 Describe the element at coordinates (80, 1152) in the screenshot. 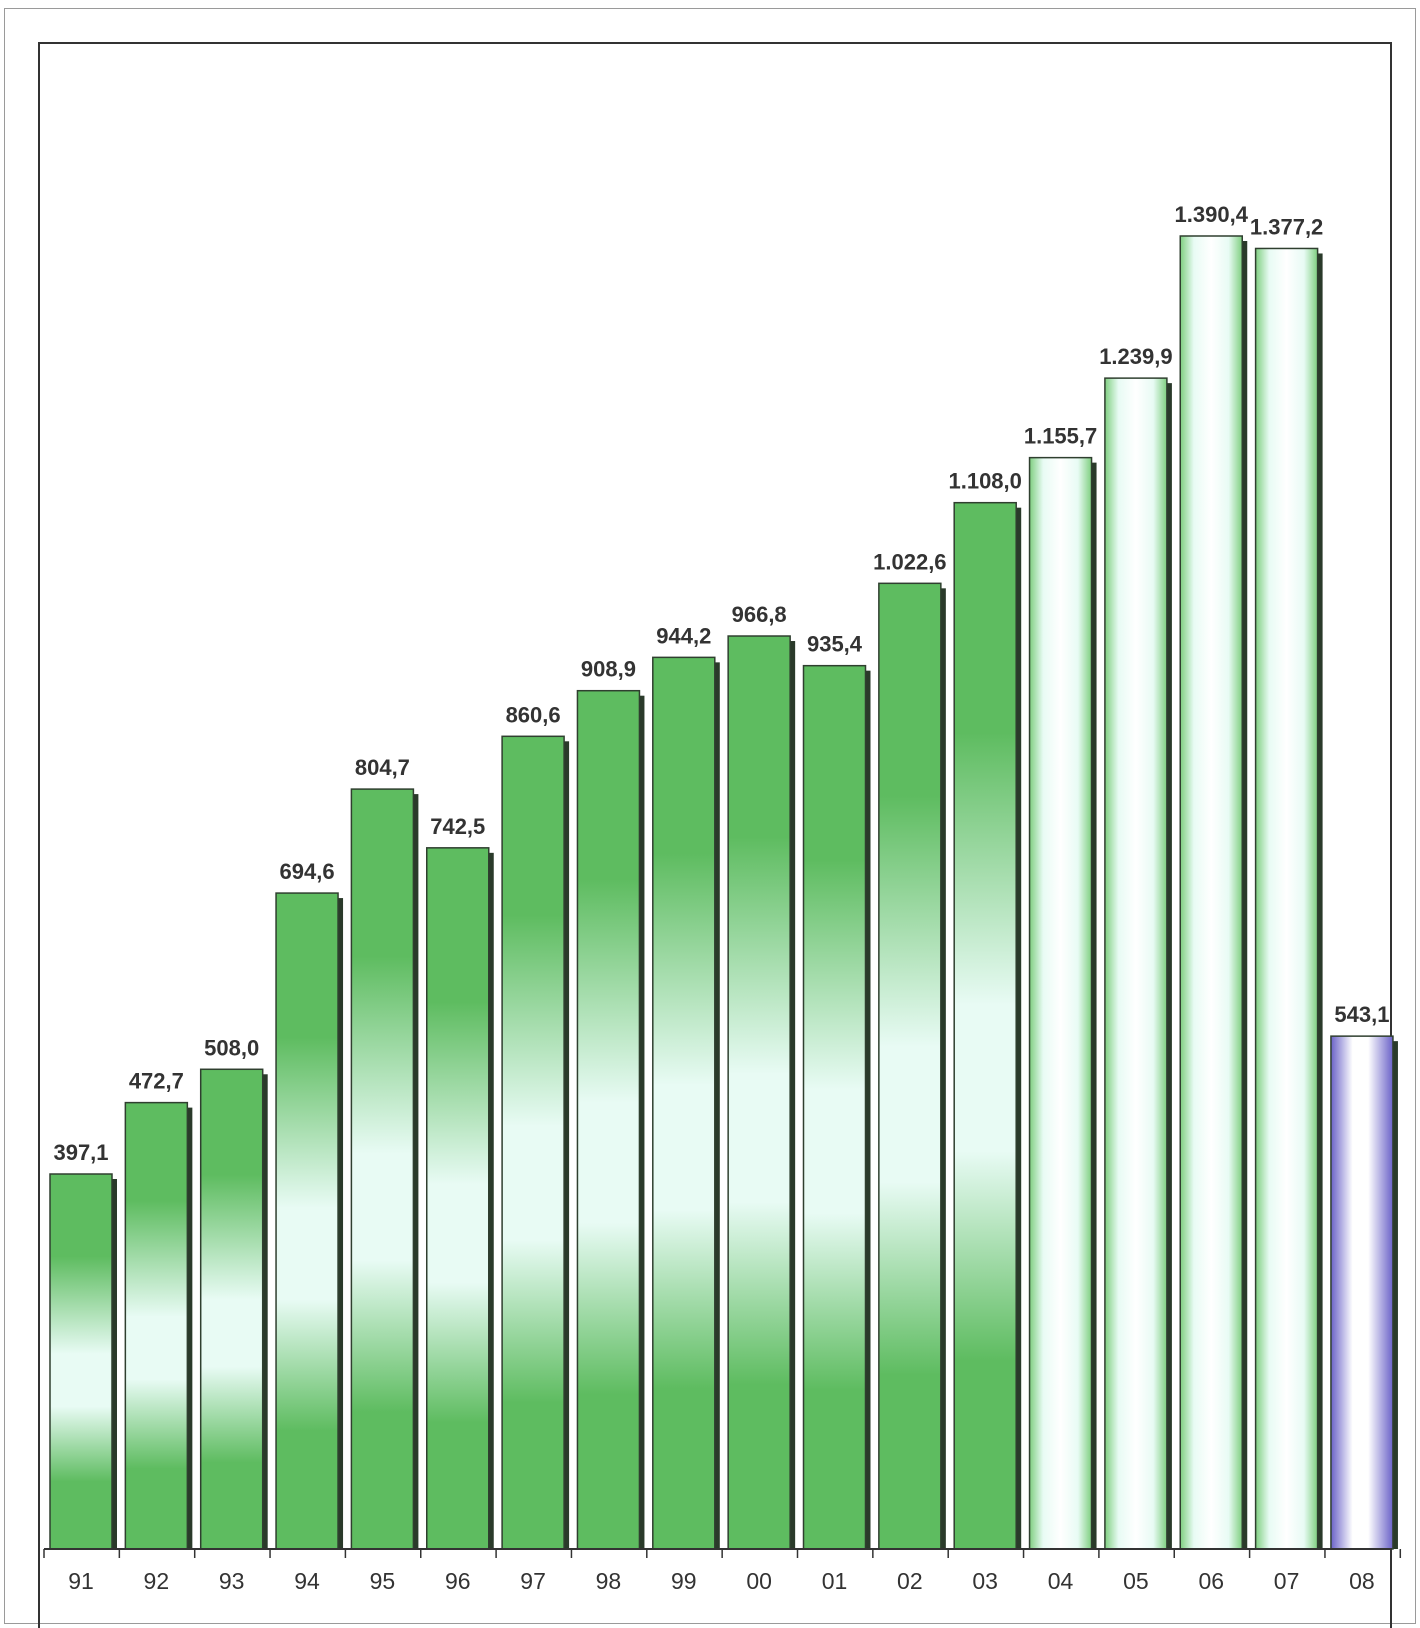

I see `value-label: 397,1` at that location.